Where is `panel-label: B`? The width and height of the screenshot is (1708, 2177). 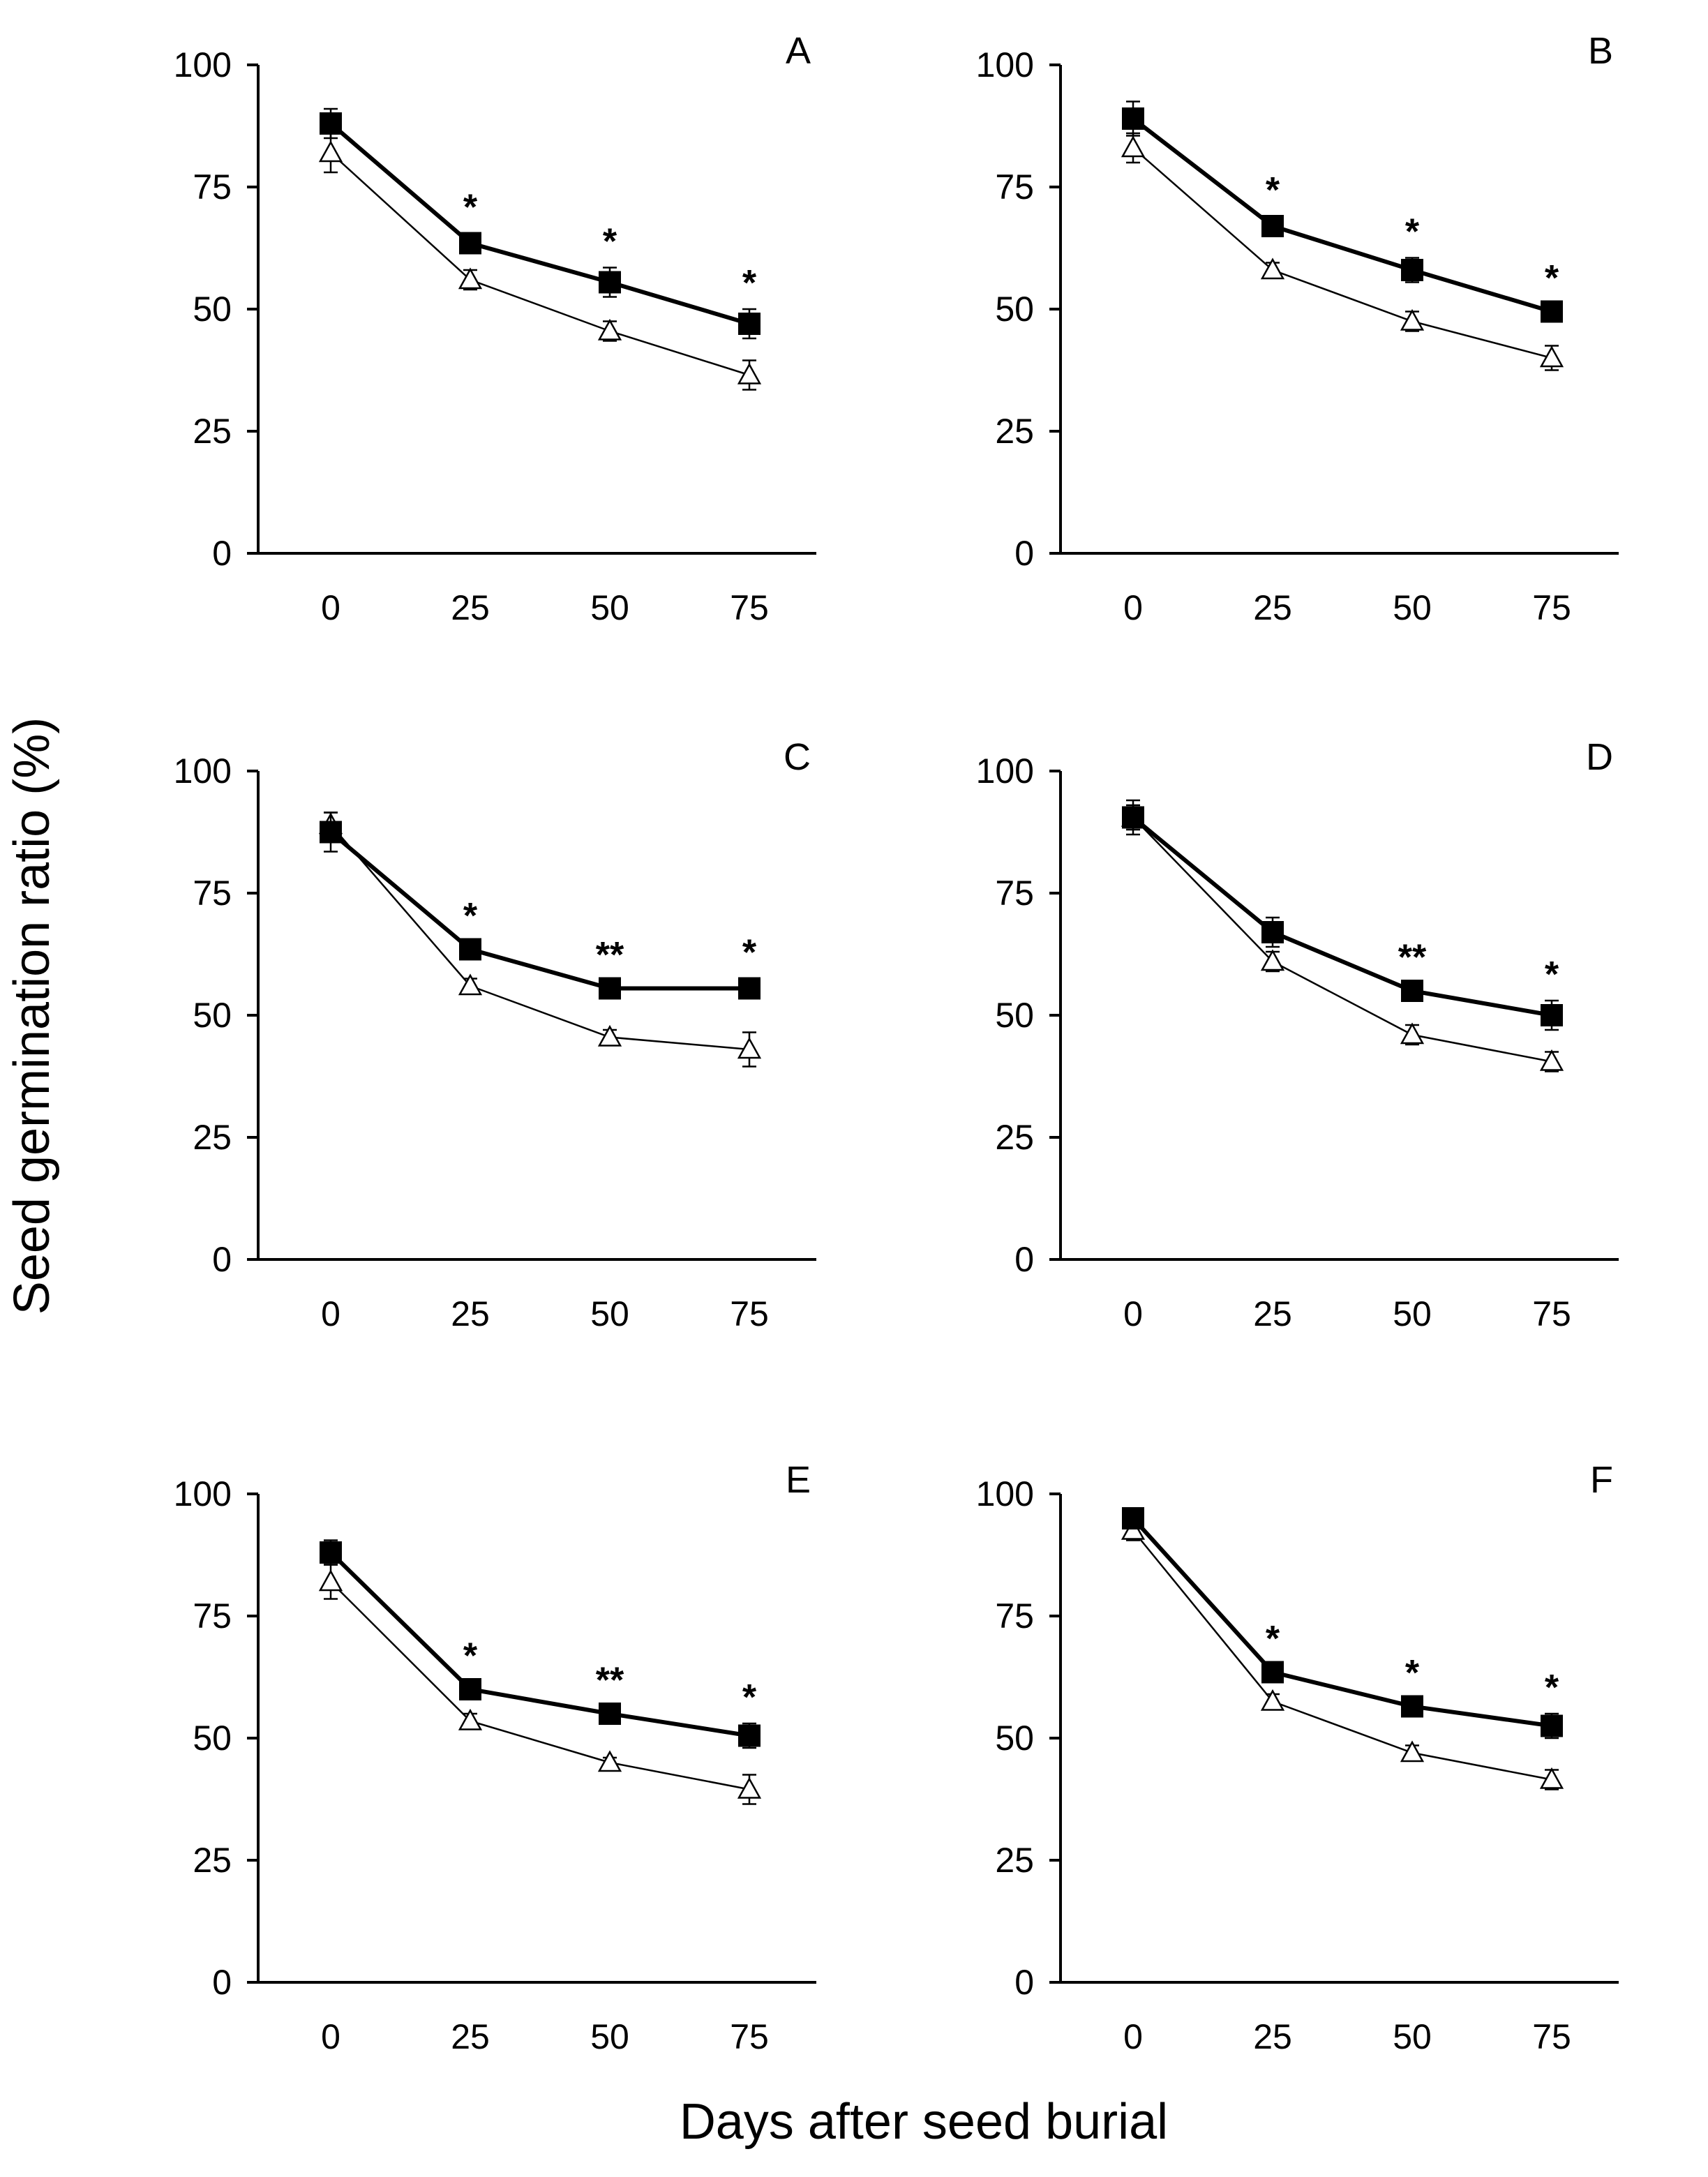
panel-label: B is located at coordinates (1600, 51).